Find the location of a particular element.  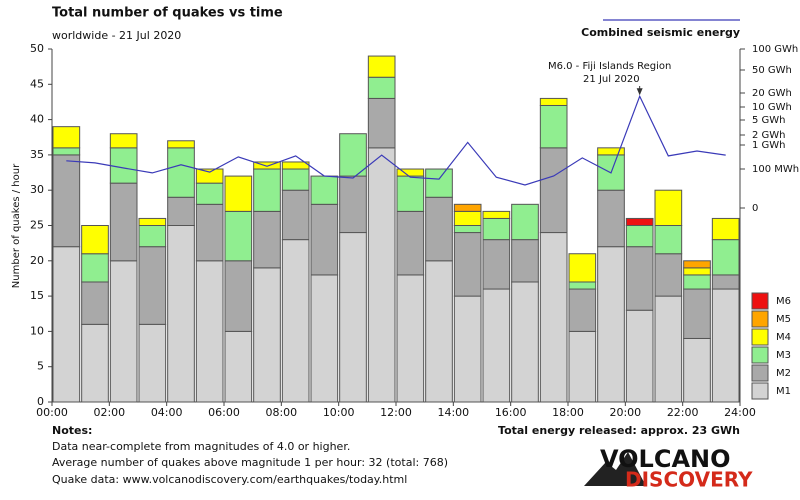

y-tick-label: 50 is located at coordinates (37, 48).